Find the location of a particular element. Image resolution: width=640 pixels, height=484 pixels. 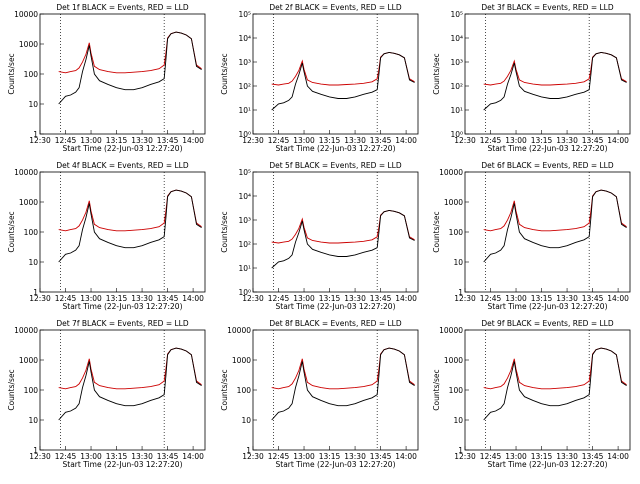

panel-title: Det 7f BLACK = Events, RED = LLD is located at coordinates (122, 323).